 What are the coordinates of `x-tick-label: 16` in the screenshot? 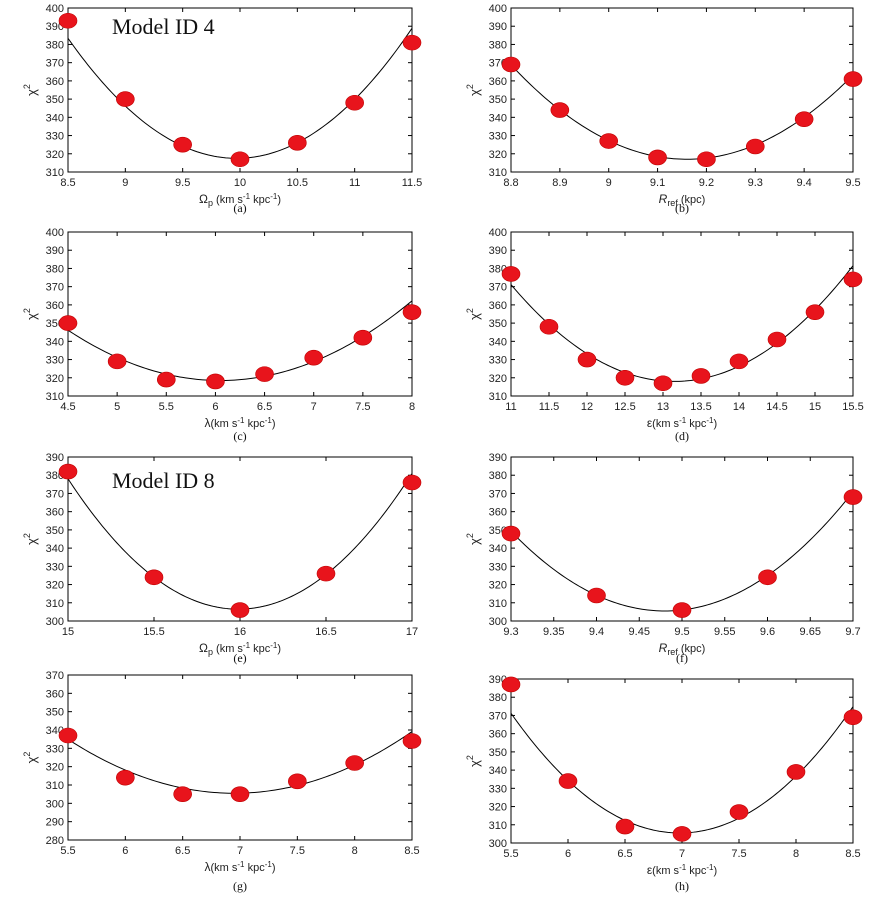 It's located at (240, 632).